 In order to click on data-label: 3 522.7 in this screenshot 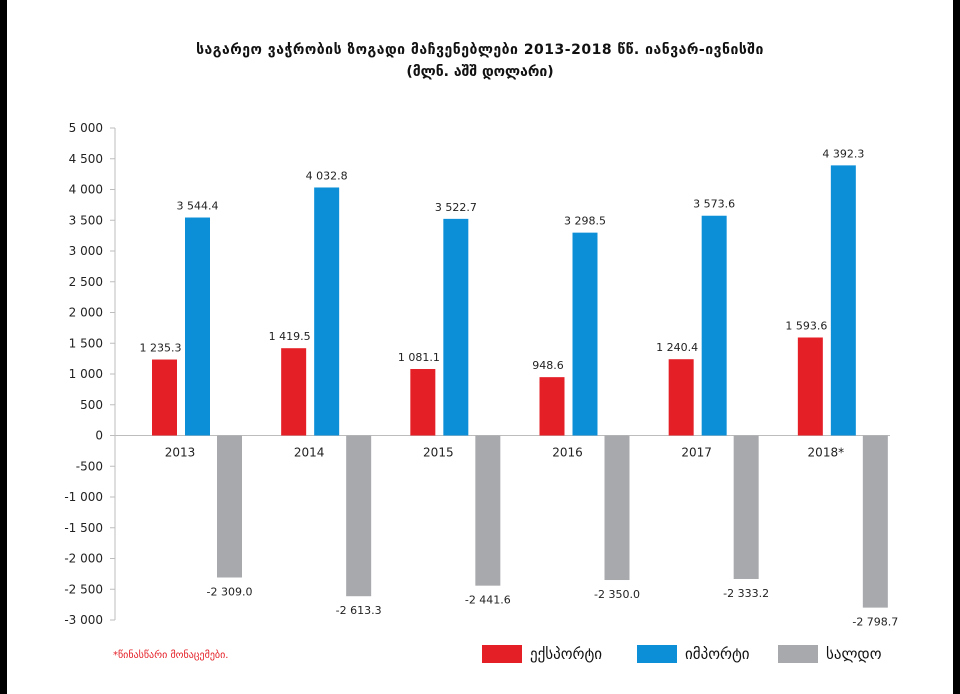, I will do `click(456, 207)`.